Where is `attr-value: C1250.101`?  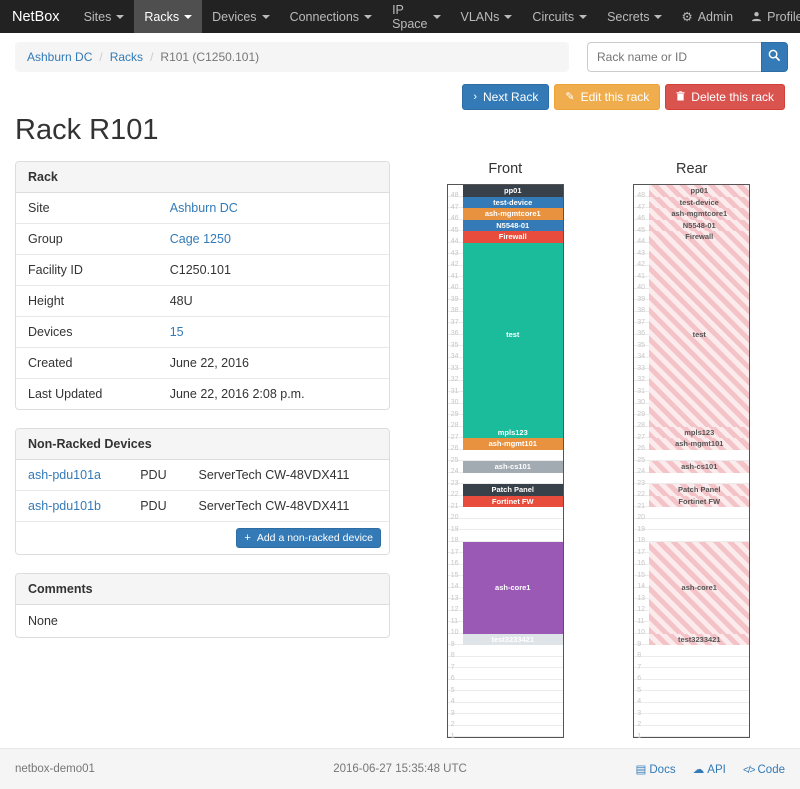
attr-value: C1250.101 is located at coordinates (273, 270).